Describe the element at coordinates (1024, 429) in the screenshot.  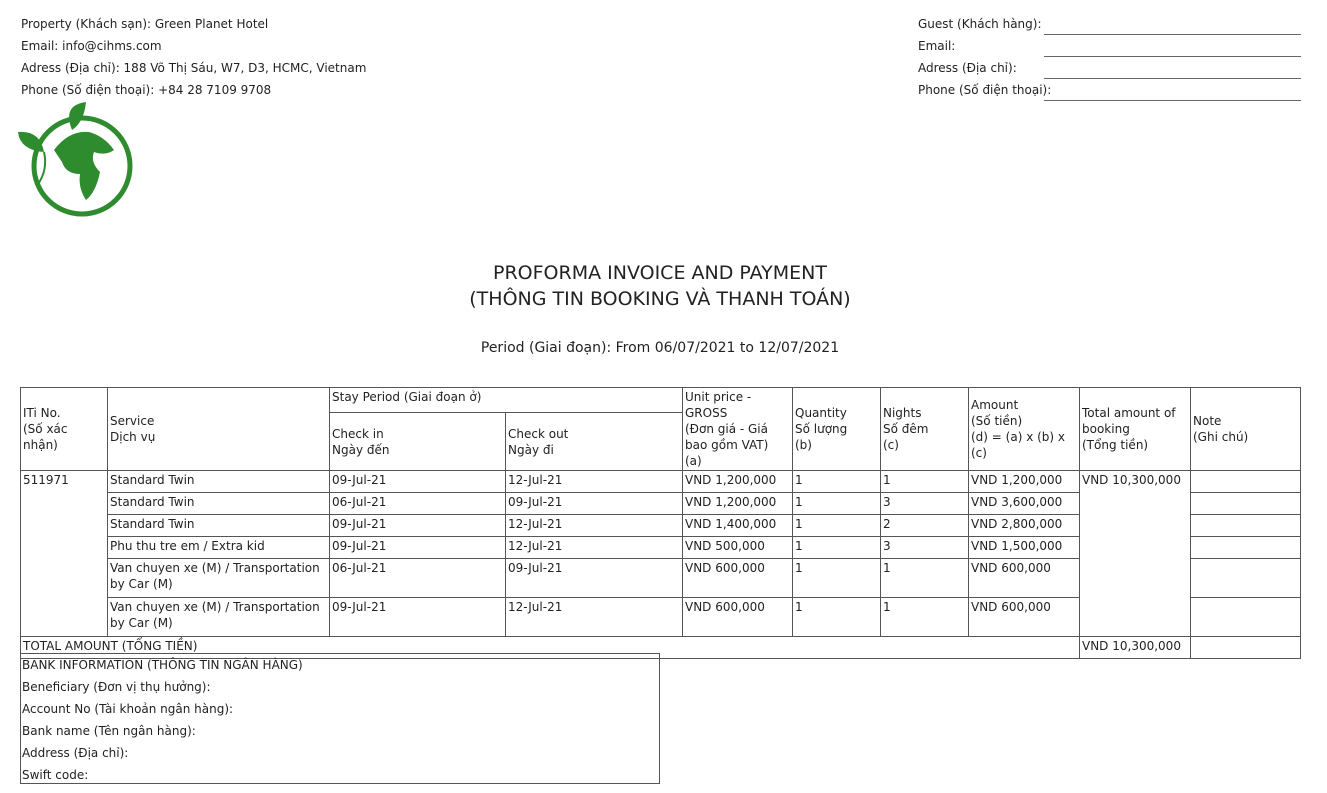
I see `header-amount: Amount (Số tiền) (d) = (a) x (b) x (c)` at that location.